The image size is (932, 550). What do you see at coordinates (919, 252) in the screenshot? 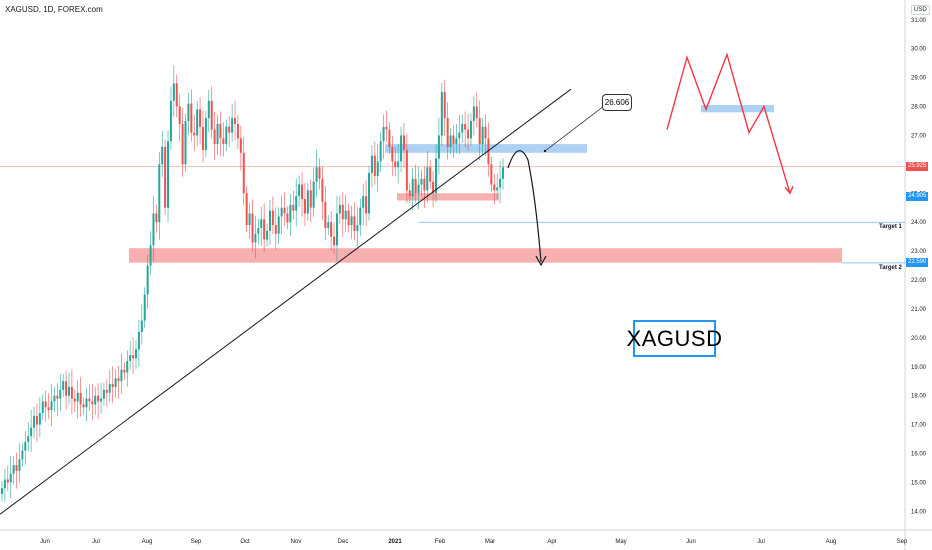
I see `y-tick-label: 23.00` at bounding box center [919, 252].